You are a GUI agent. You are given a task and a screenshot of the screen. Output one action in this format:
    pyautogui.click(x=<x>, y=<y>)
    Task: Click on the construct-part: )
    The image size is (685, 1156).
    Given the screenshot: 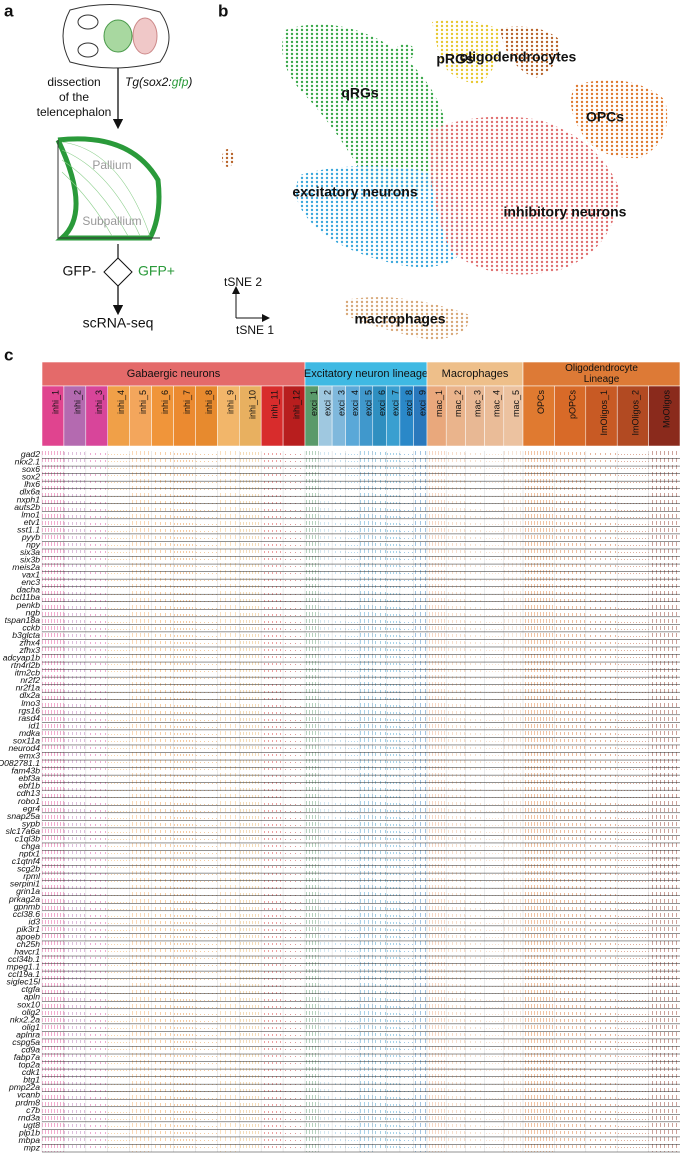 What is the action you would take?
    pyautogui.click(x=189, y=82)
    